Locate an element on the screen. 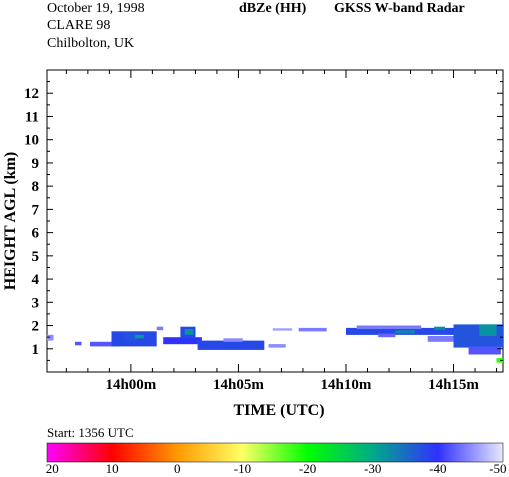  y-tick-label: 11 is located at coordinates (32, 117).